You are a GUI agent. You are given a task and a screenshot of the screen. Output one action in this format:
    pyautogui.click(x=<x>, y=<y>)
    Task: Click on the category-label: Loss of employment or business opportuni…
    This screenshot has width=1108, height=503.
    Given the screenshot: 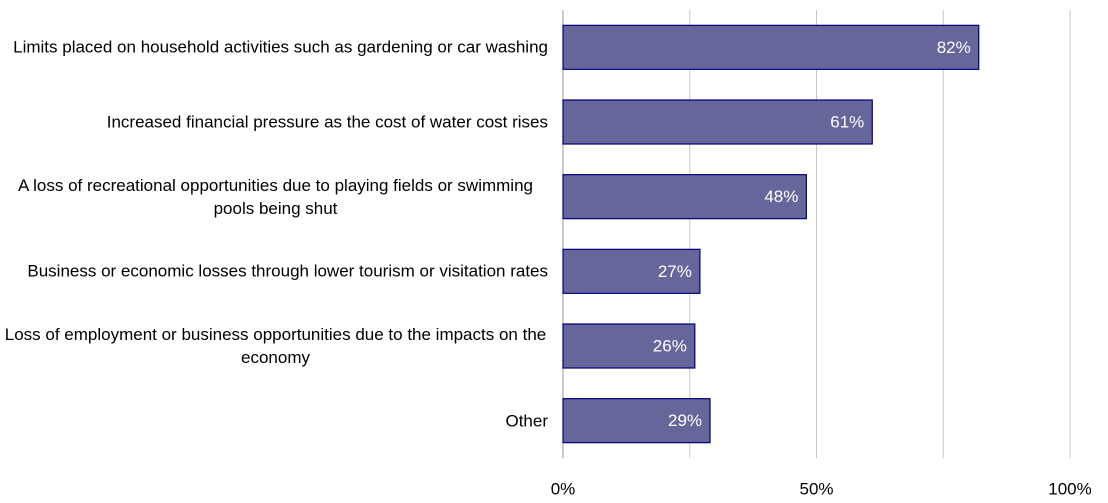 What is the action you would take?
    pyautogui.click(x=275, y=346)
    